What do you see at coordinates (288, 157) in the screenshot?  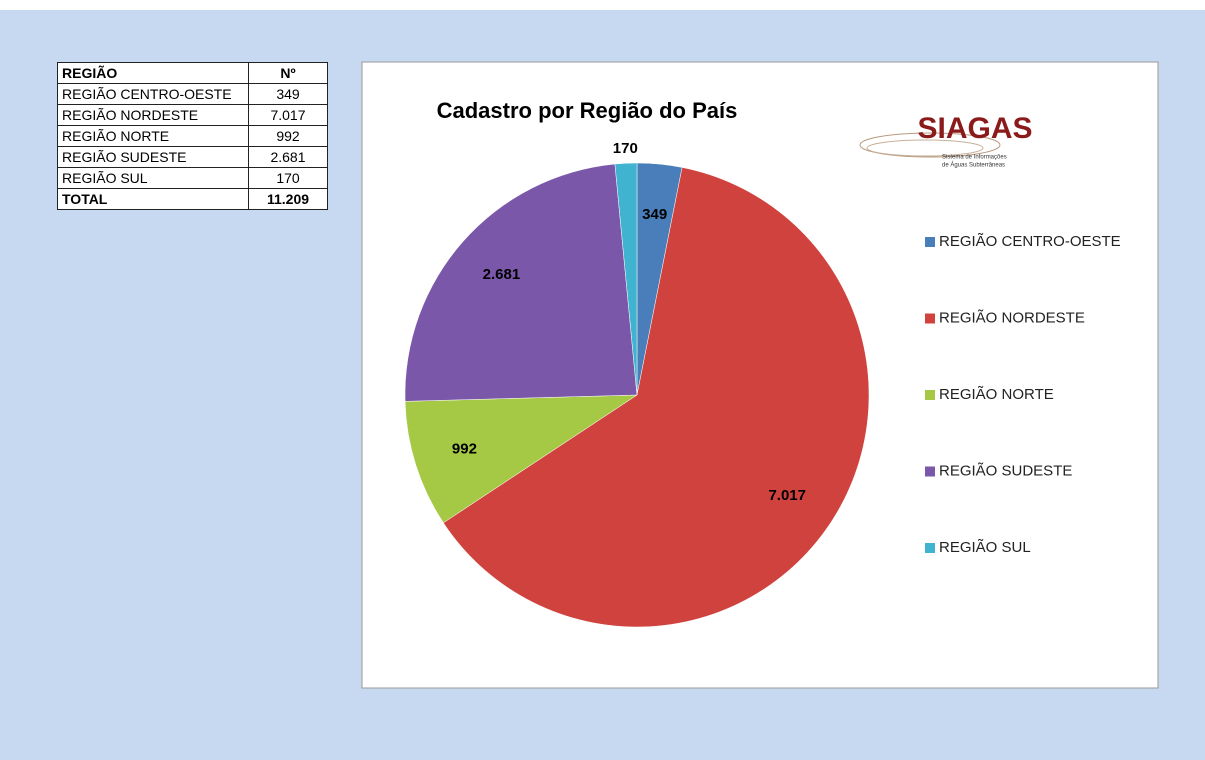 I see `table-cell: 2.681` at bounding box center [288, 157].